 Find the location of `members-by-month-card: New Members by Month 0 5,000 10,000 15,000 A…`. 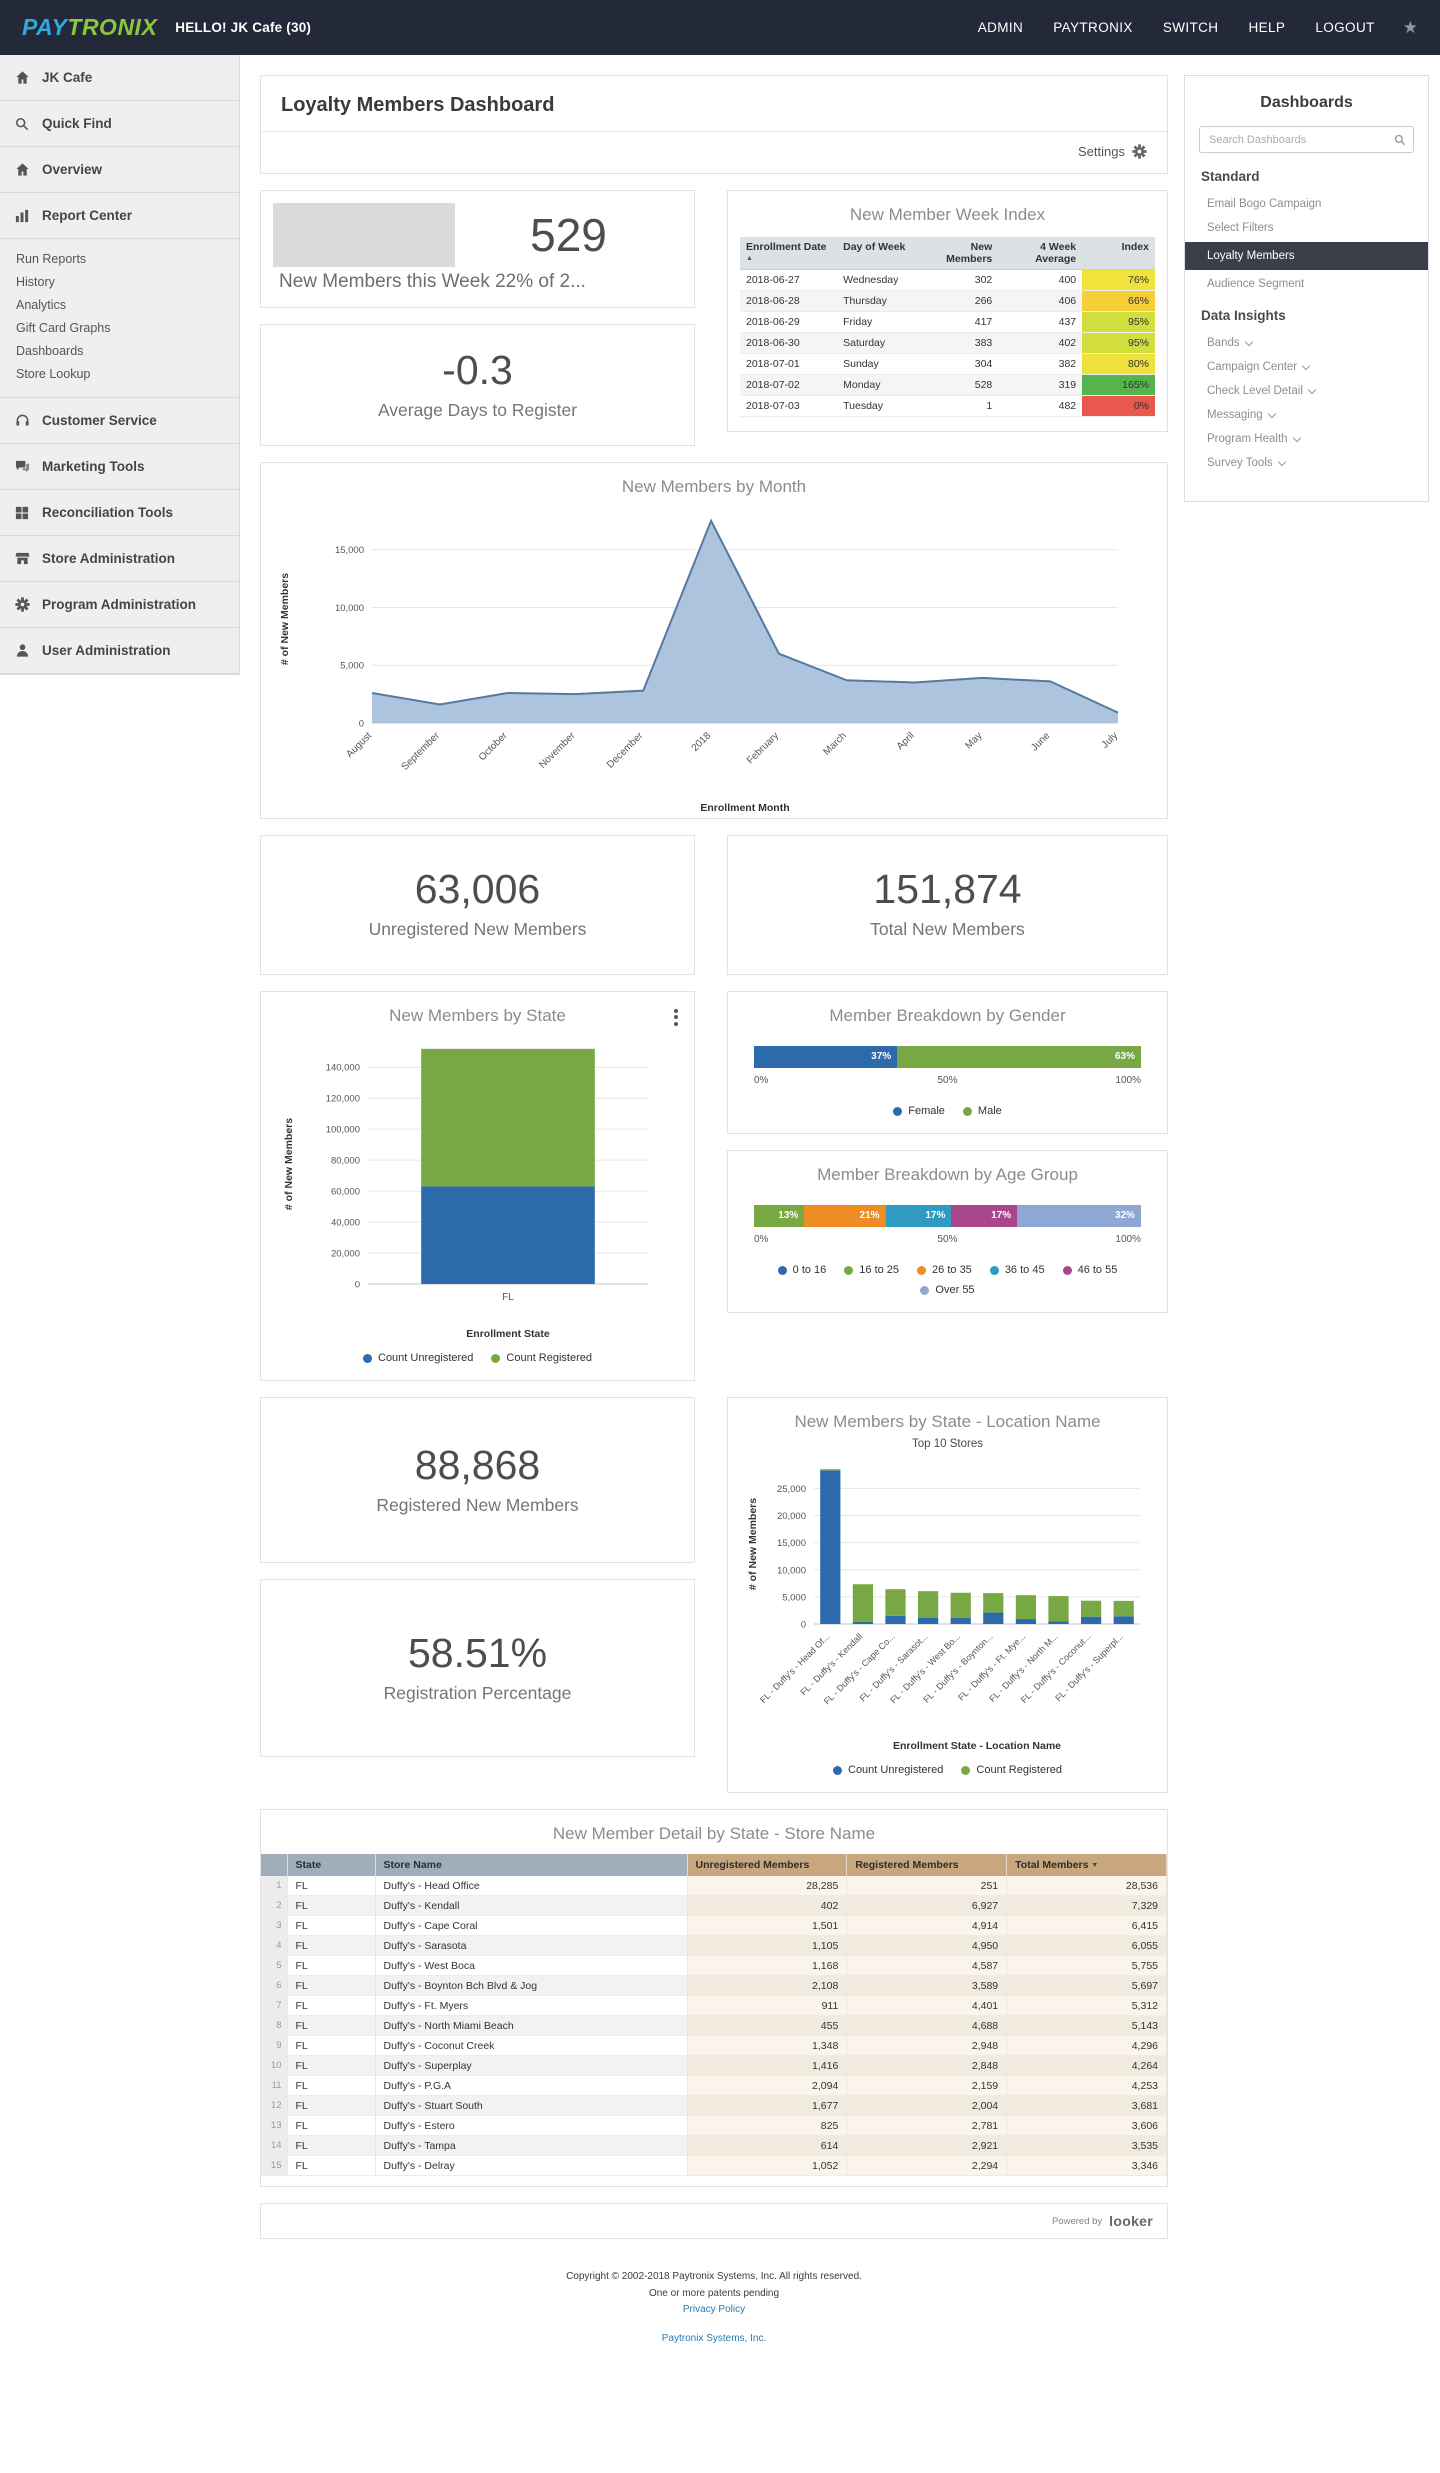

members-by-month-card: New Members by Month 0 5,000 10,000 15,000 A… is located at coordinates (714, 640).